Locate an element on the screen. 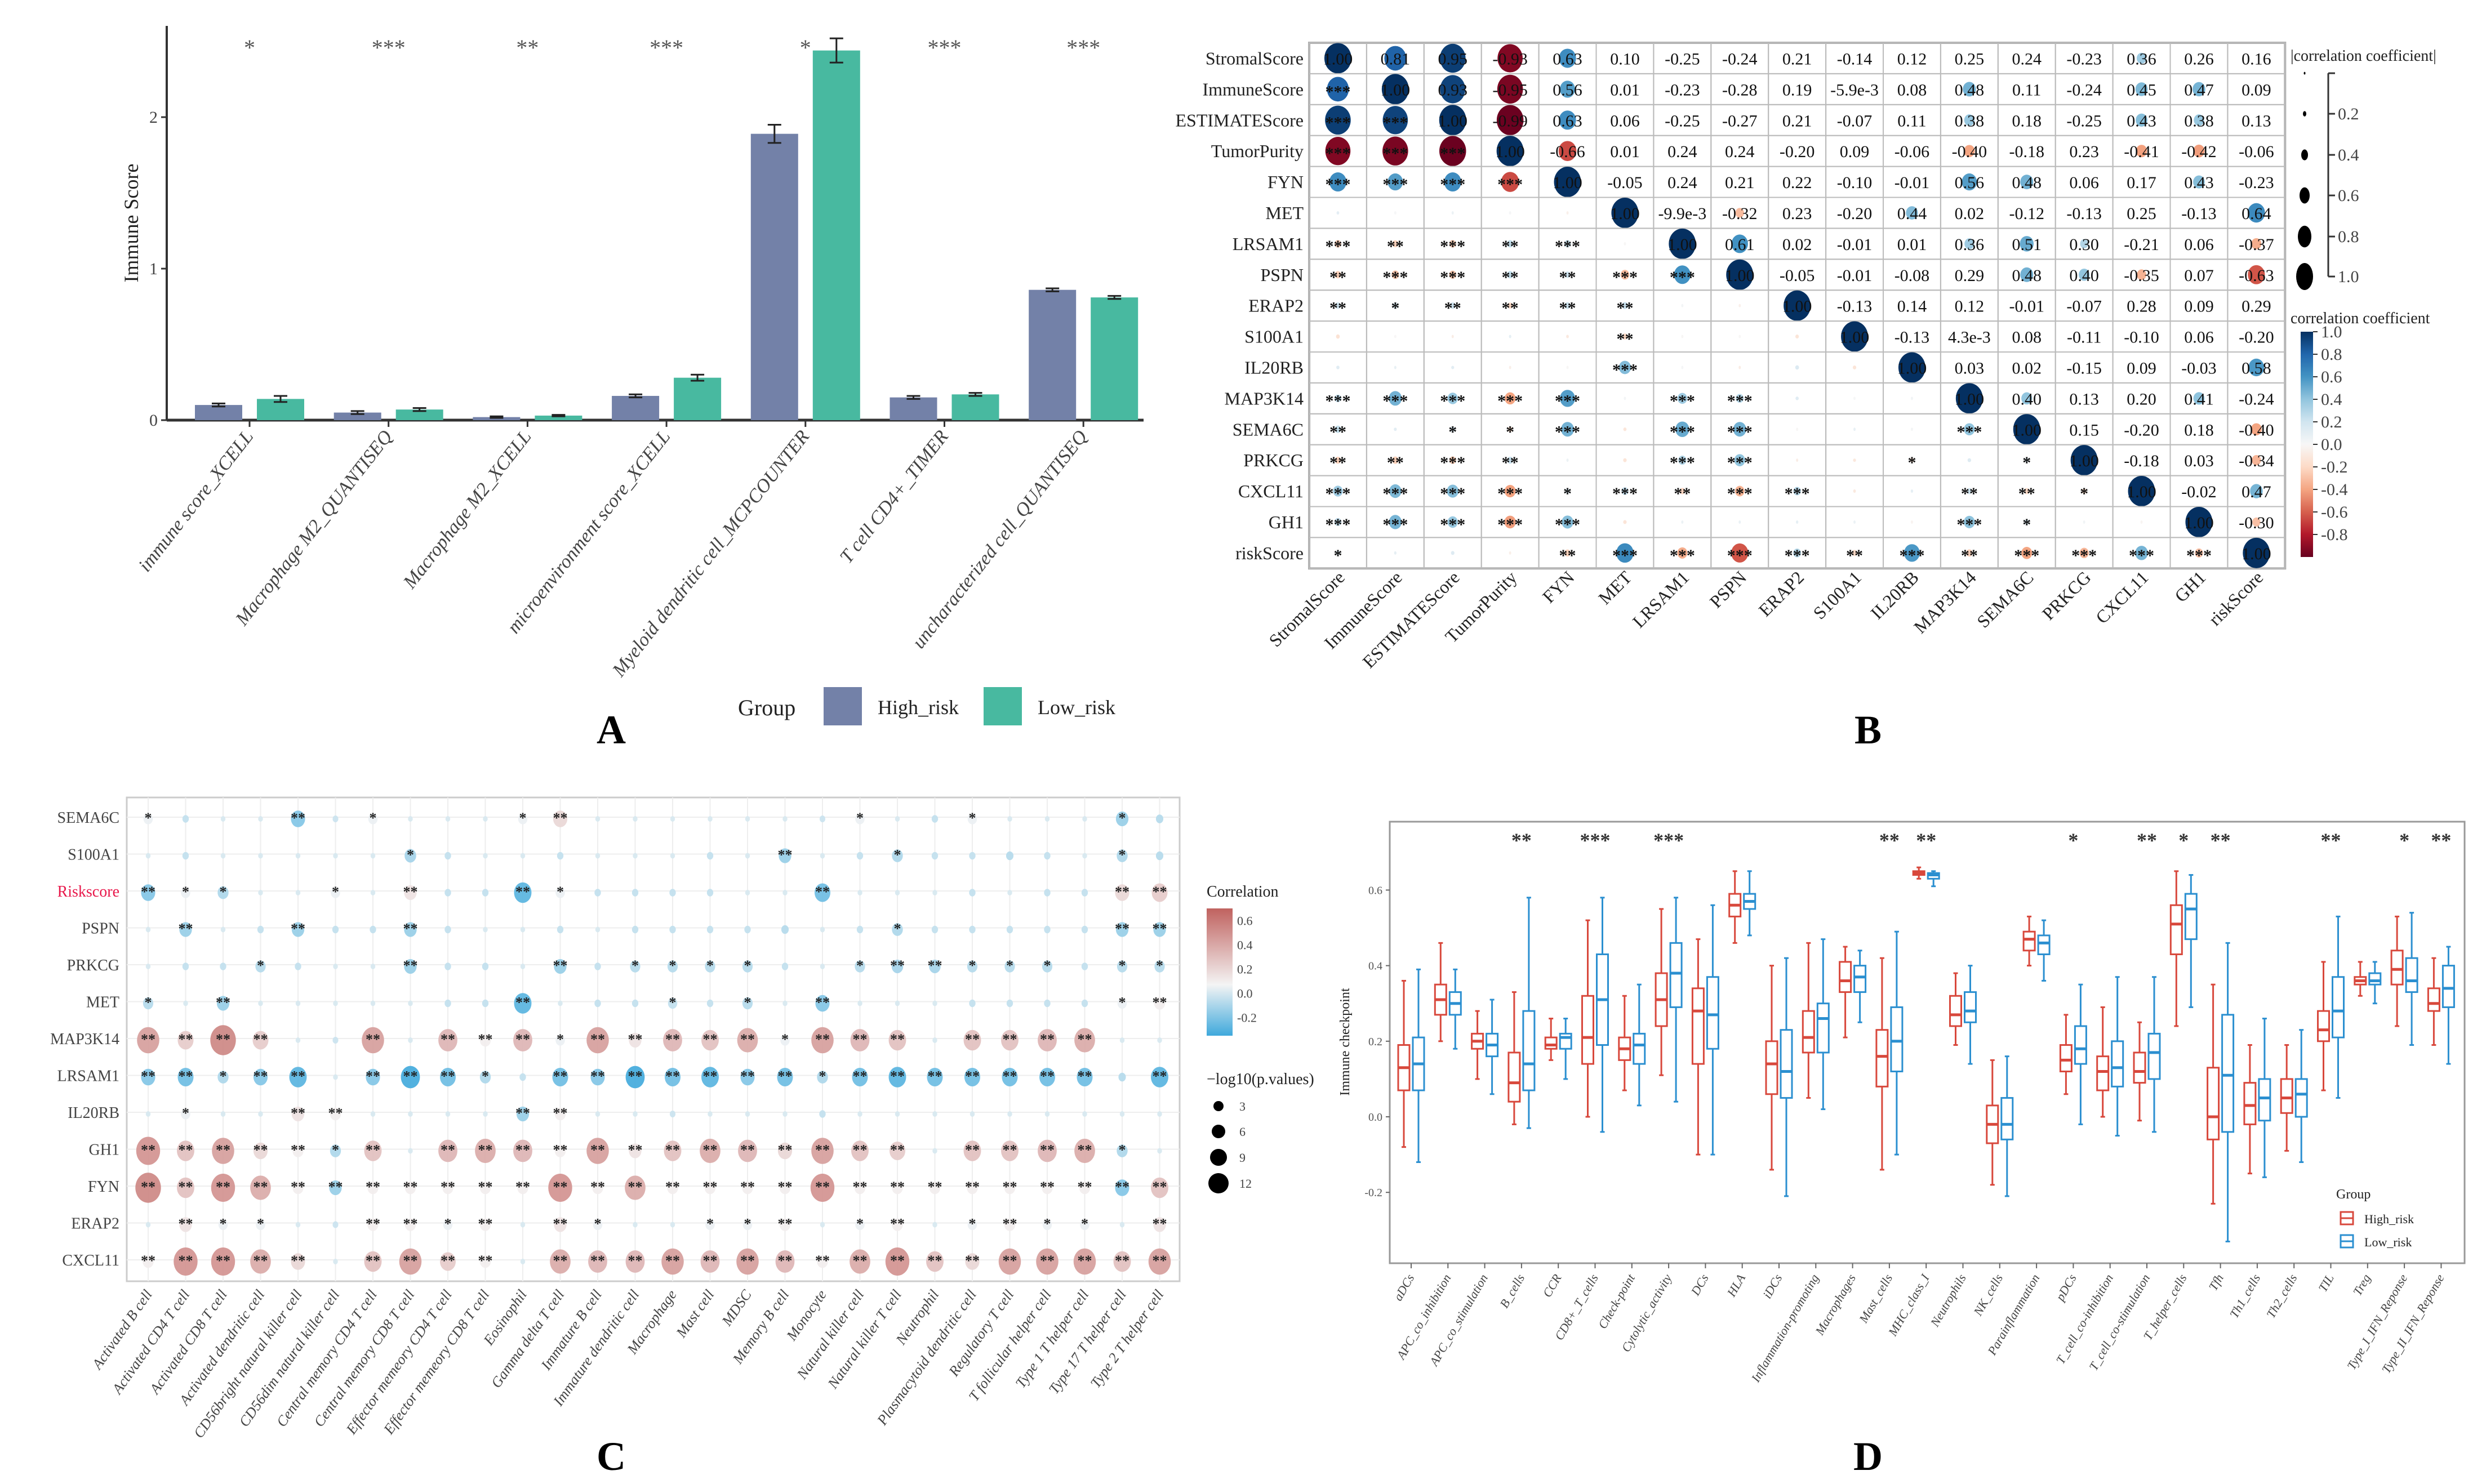 The width and height of the screenshot is (2486, 1484). significance-label: * is located at coordinates (2073, 840).